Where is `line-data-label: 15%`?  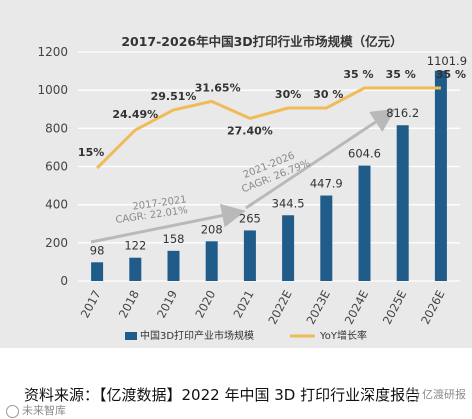
line-data-label: 15% is located at coordinates (91, 152).